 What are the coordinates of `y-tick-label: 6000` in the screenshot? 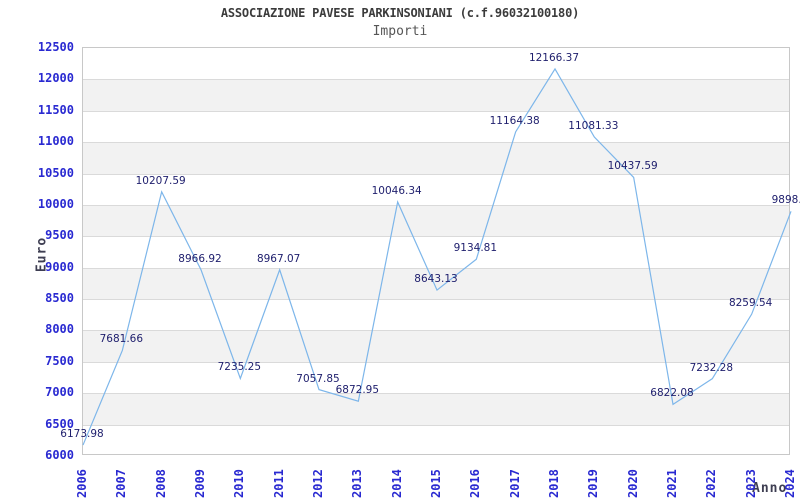 It's located at (59, 455).